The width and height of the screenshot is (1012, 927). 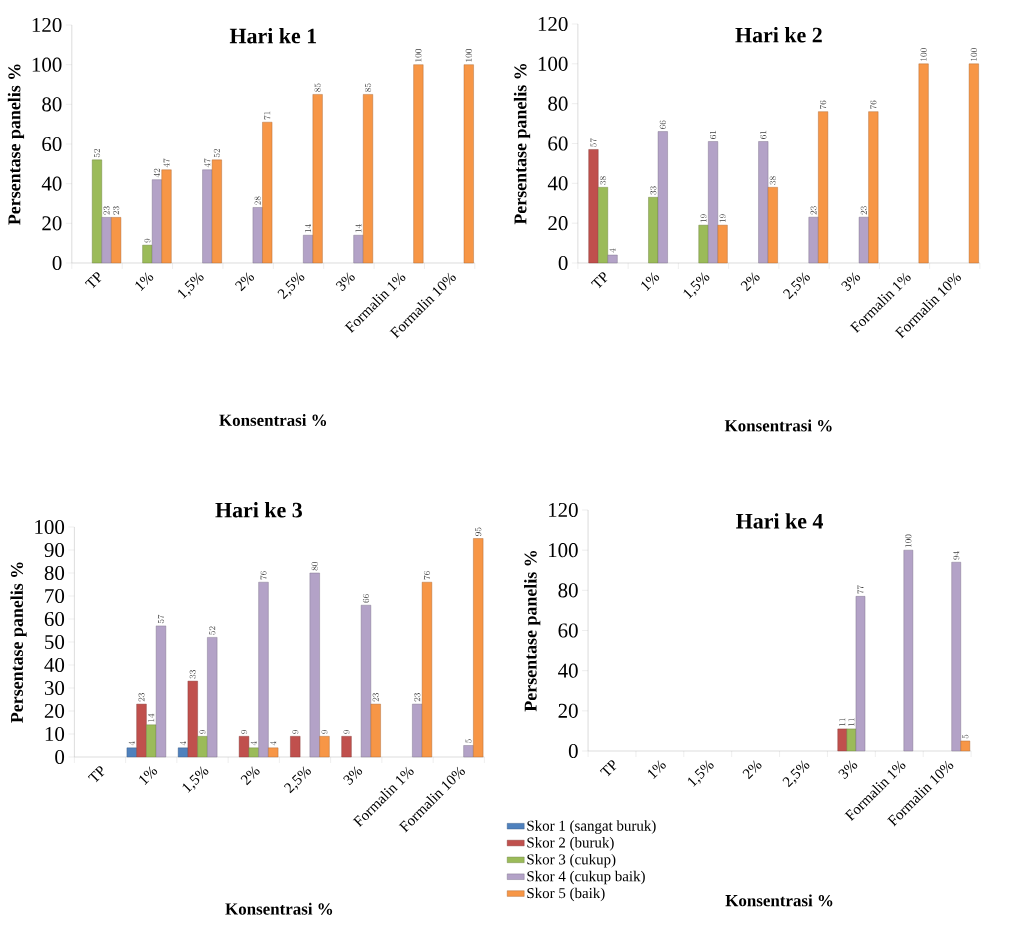 I want to click on legend-label: Skor 2 (buruk), so click(x=570, y=844).